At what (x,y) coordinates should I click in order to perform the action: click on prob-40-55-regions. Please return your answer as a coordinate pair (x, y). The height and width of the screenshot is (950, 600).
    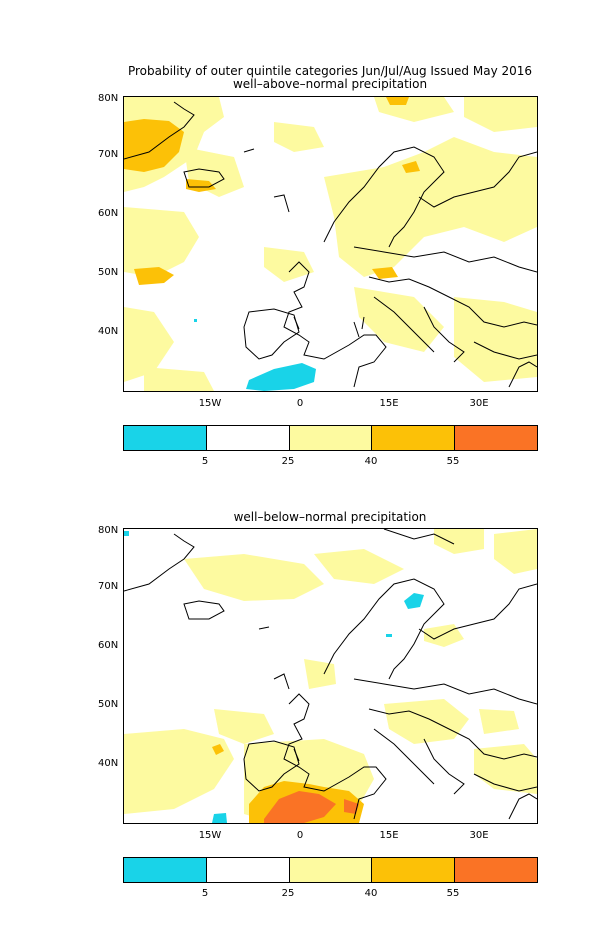
    Looking at the image, I should click on (272, 191).